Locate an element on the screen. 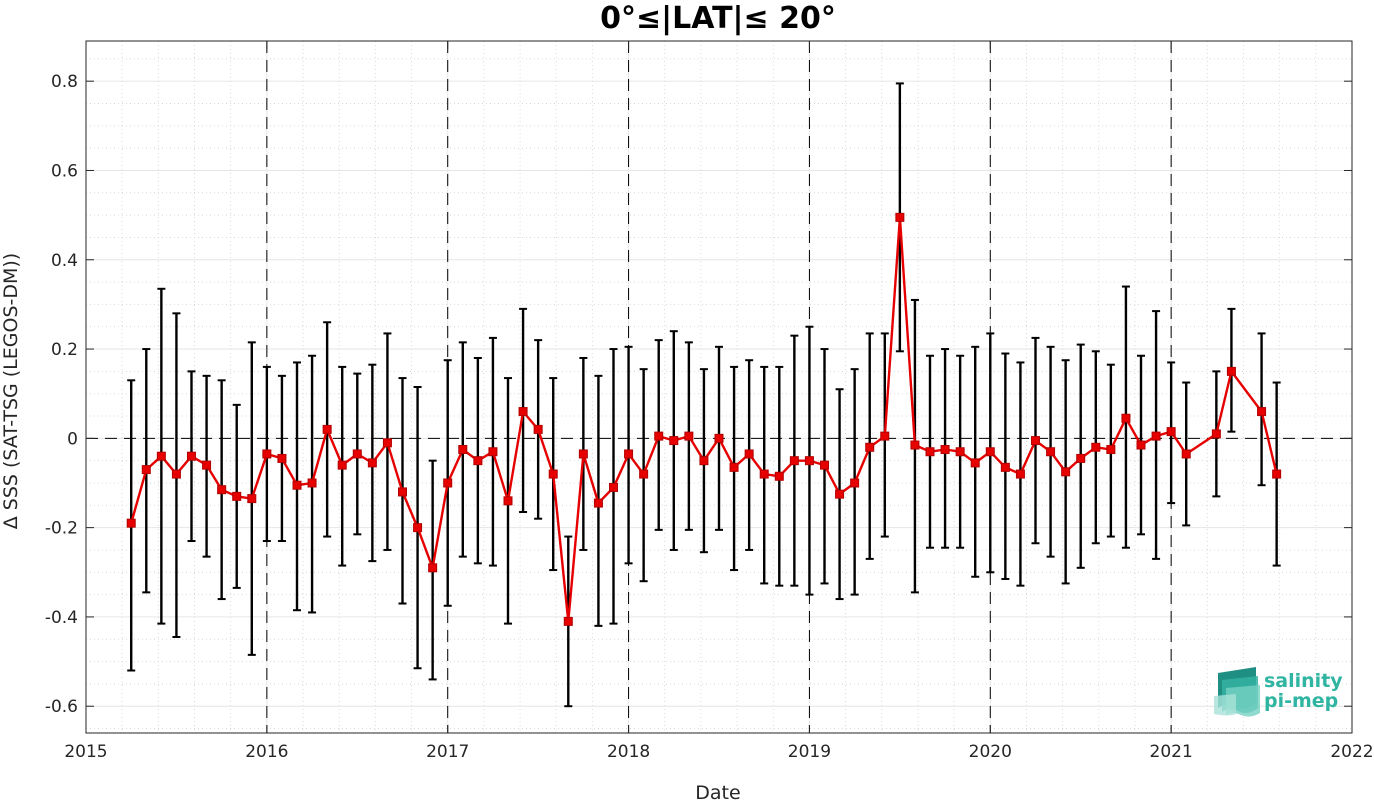 This screenshot has width=1374, height=801. y-tick-label: -0.4 is located at coordinates (61, 618).